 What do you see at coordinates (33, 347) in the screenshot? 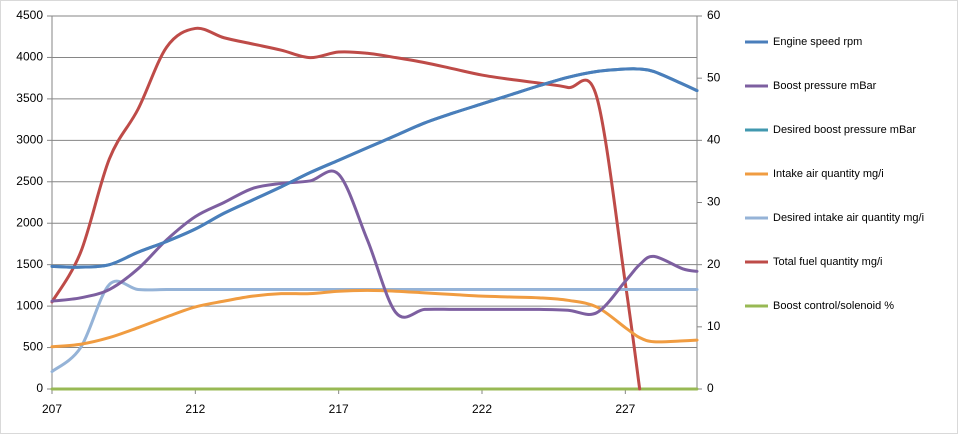
I see `y-tick-label: 500` at bounding box center [33, 347].